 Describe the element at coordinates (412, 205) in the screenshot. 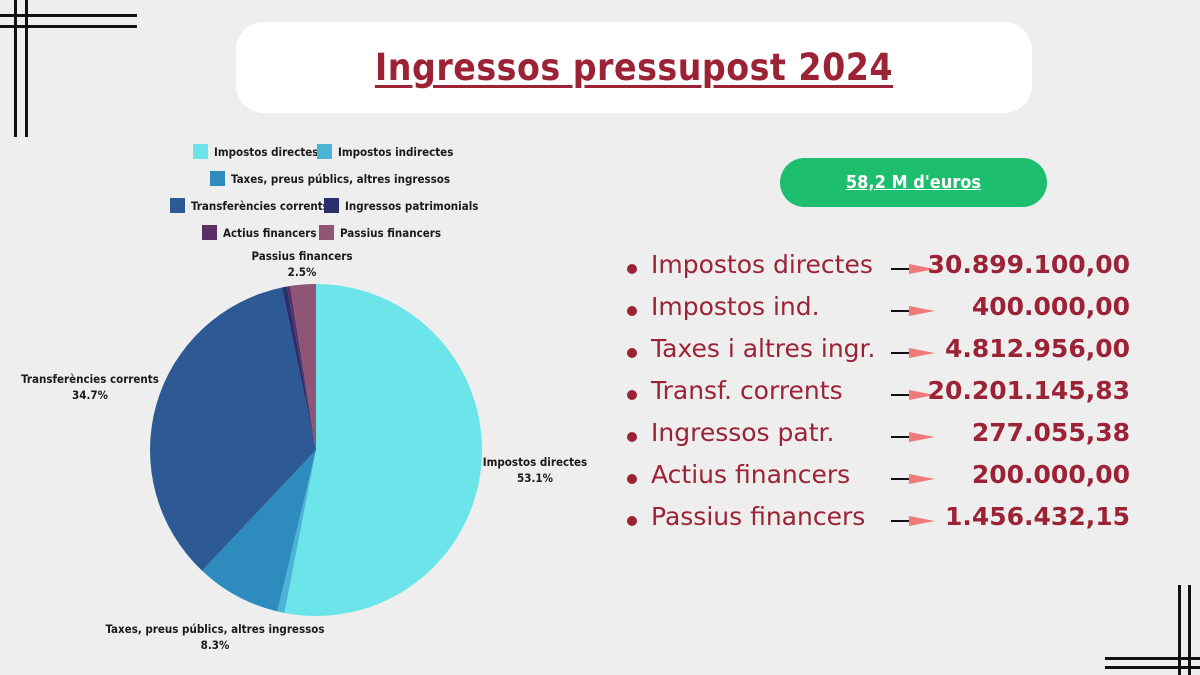

I see `legend-label: Ingressos patrimonials` at that location.